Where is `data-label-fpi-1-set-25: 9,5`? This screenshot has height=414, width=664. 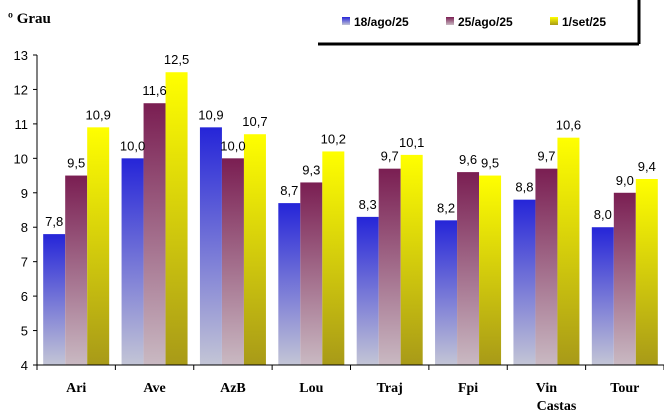 data-label-fpi-1-set-25: 9,5 is located at coordinates (490, 163).